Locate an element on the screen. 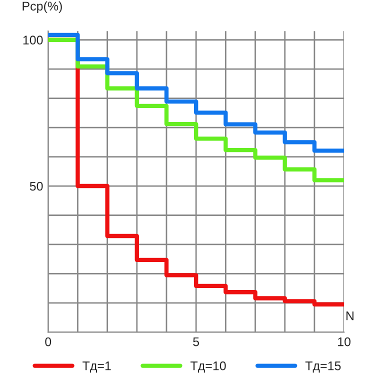 The width and height of the screenshot is (376, 384). y-tick-label: 100 is located at coordinates (33, 40).